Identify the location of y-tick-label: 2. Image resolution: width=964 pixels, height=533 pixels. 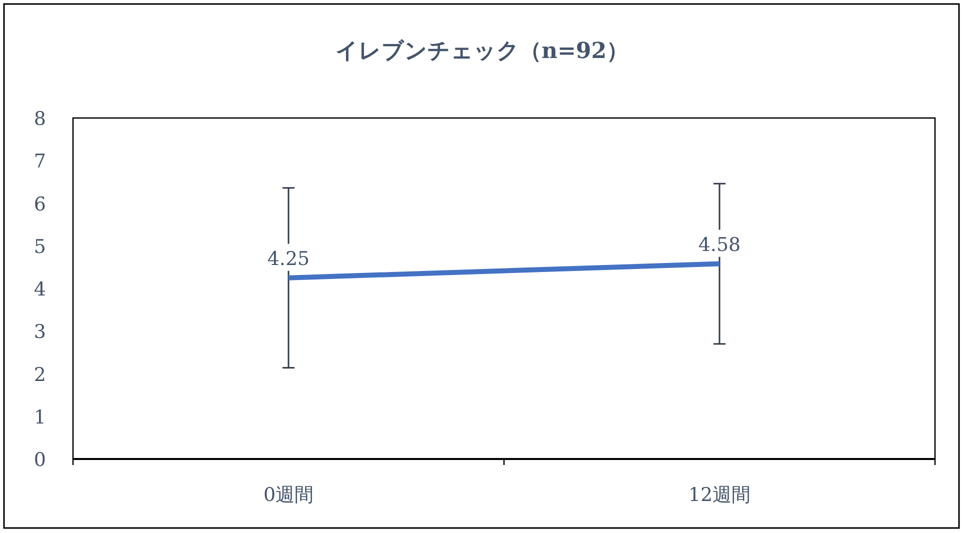
(40, 375).